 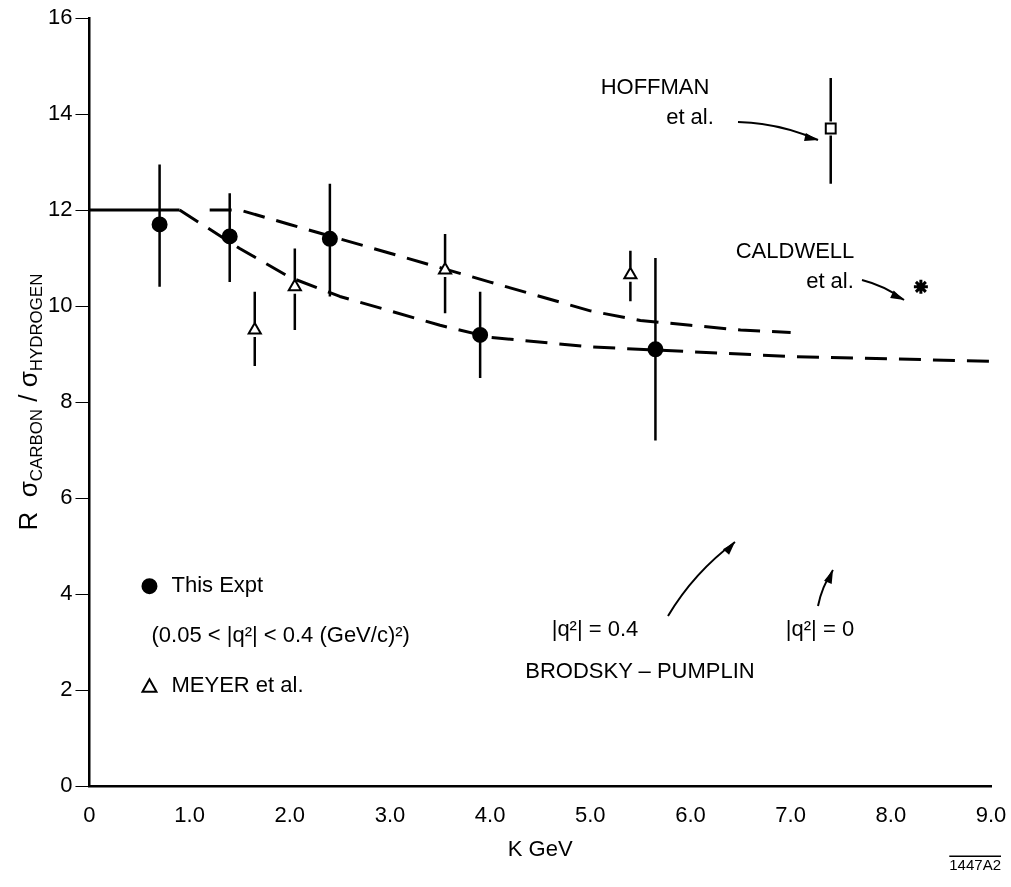 What do you see at coordinates (237, 685) in the screenshot?
I see `legend-label: MEYER et al.` at bounding box center [237, 685].